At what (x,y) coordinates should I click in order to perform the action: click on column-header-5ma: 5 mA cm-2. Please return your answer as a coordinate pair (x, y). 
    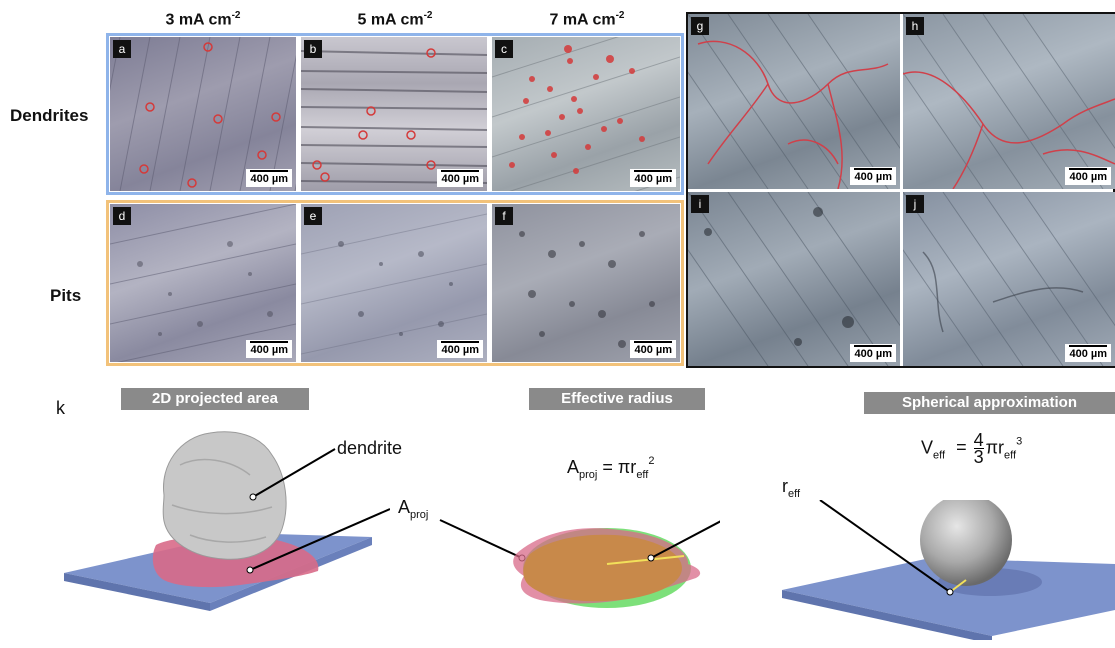
    Looking at the image, I should click on (395, 19).